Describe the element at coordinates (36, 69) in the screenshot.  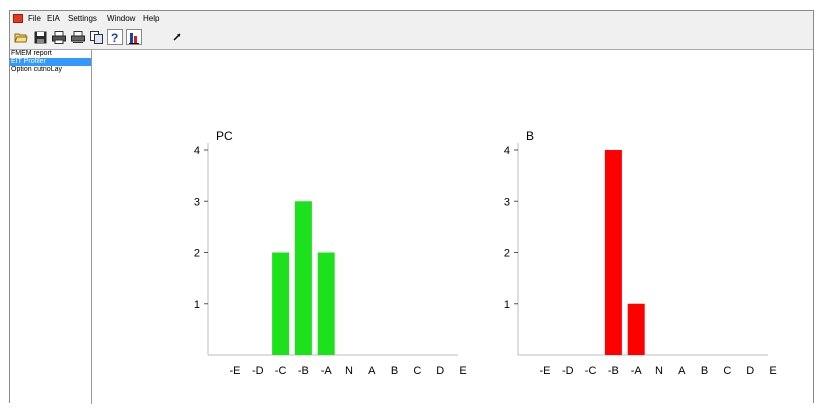
I see `sidebar-item-option: Option cutnoLay` at that location.